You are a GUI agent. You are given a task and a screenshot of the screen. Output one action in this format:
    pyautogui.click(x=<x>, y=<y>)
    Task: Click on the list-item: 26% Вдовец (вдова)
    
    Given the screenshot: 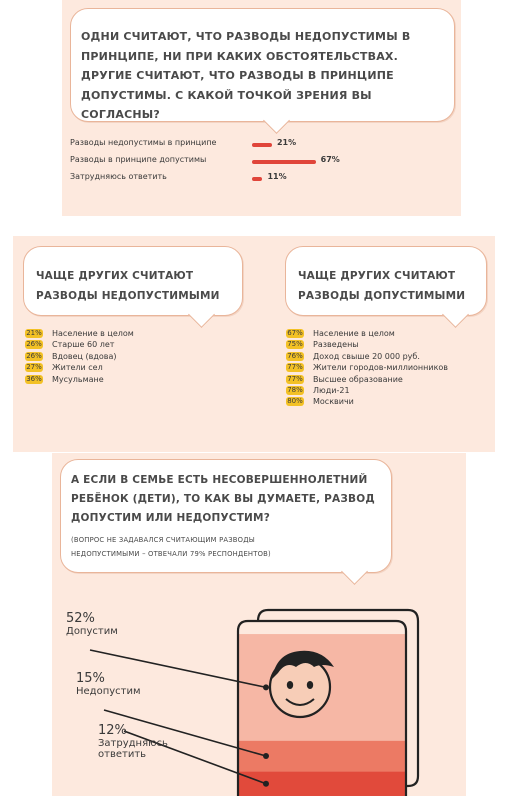 What is the action you would take?
    pyautogui.click(x=79, y=356)
    